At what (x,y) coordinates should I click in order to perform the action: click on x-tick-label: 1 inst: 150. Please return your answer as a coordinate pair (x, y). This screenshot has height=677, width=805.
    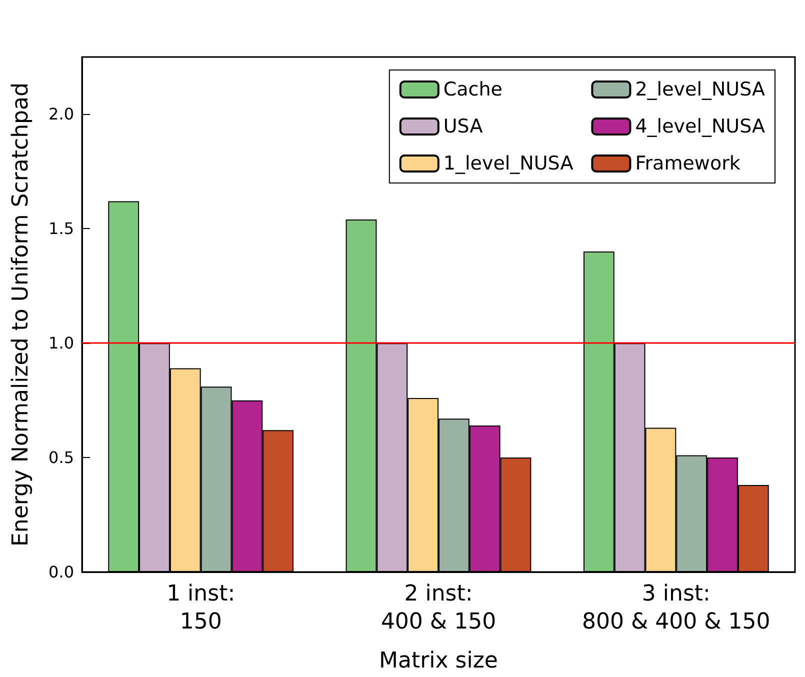
    Looking at the image, I should click on (201, 608).